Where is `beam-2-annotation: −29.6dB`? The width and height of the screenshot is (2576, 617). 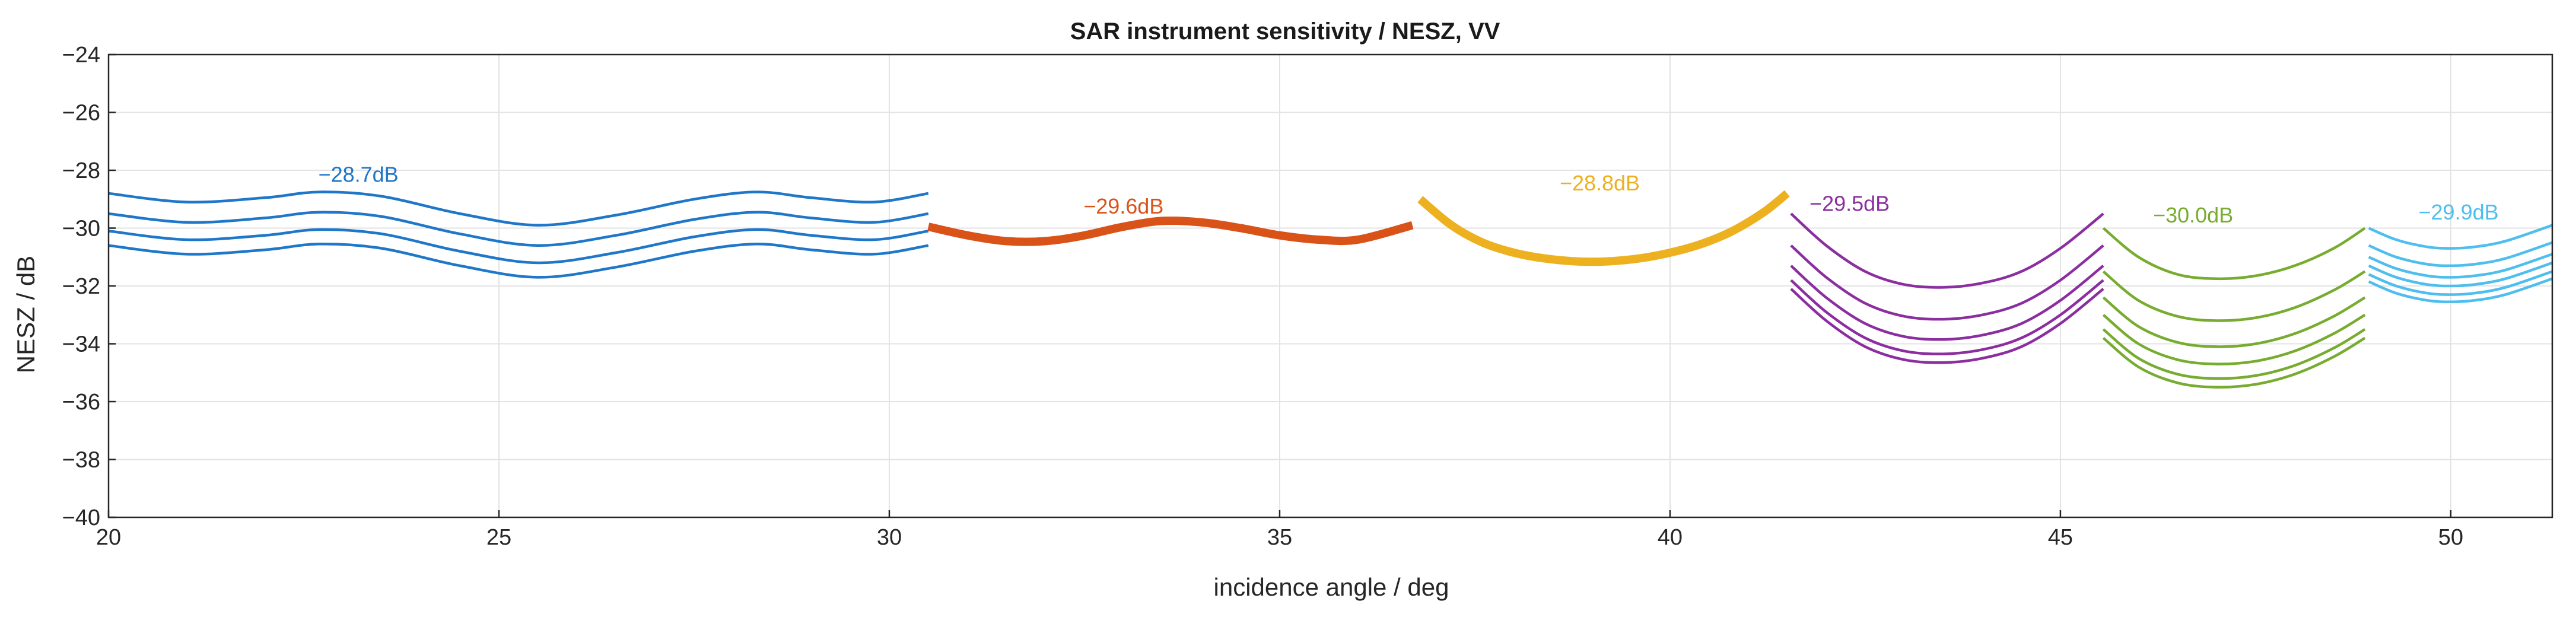
beam-2-annotation: −29.6dB is located at coordinates (1123, 206).